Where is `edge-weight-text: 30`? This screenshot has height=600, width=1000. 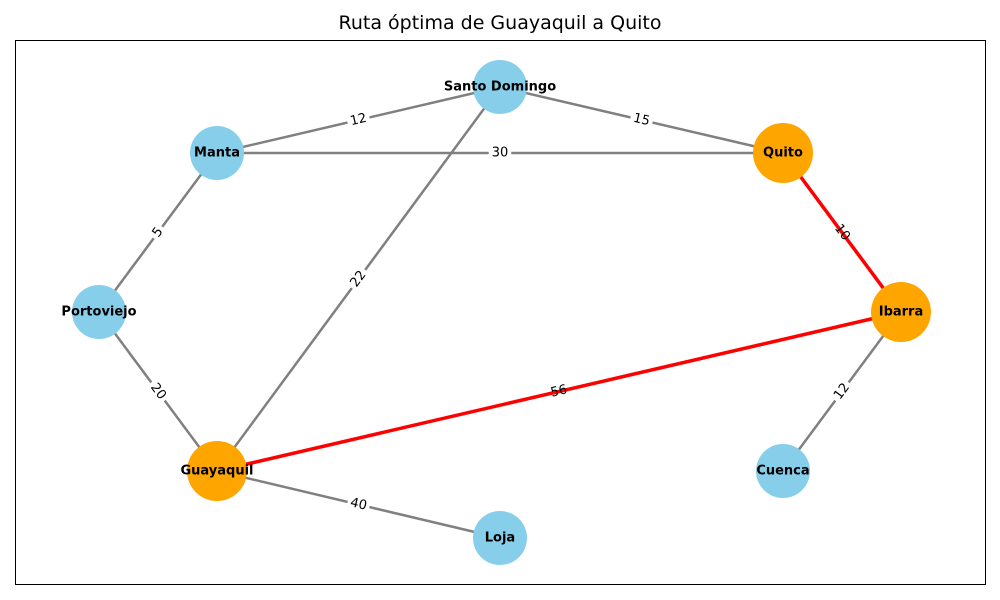 edge-weight-text: 30 is located at coordinates (500, 153).